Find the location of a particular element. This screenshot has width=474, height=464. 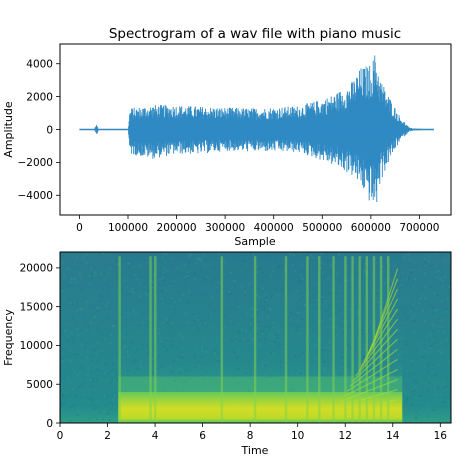

spectrogram-x-tick-label: 8 is located at coordinates (250, 436).